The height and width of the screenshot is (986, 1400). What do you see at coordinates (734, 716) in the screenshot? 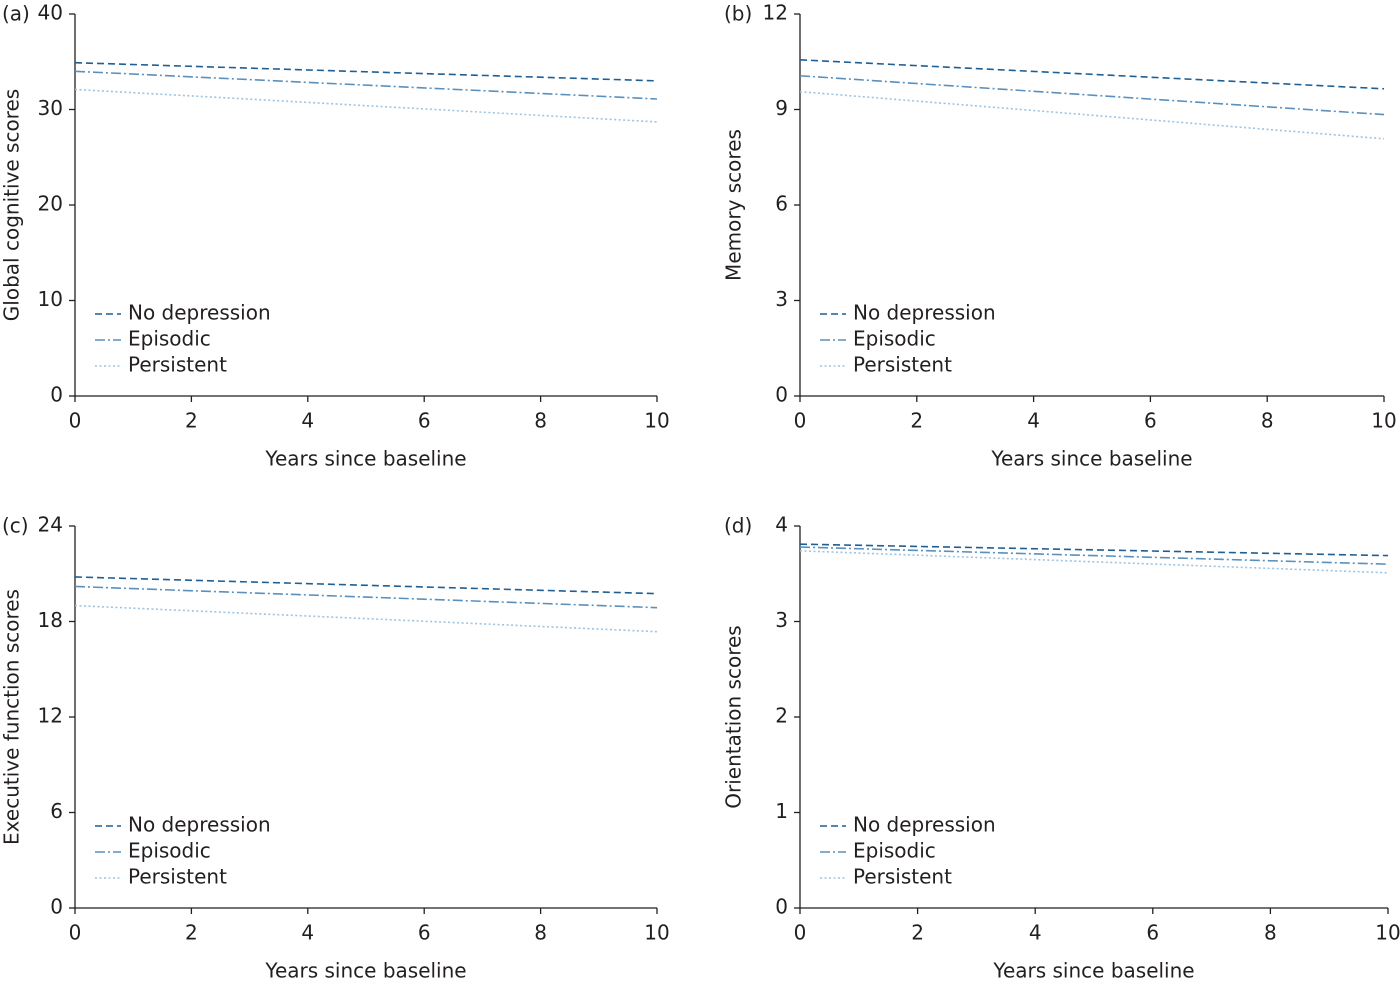
I see `y-axis-label: Orientation scores` at bounding box center [734, 716].